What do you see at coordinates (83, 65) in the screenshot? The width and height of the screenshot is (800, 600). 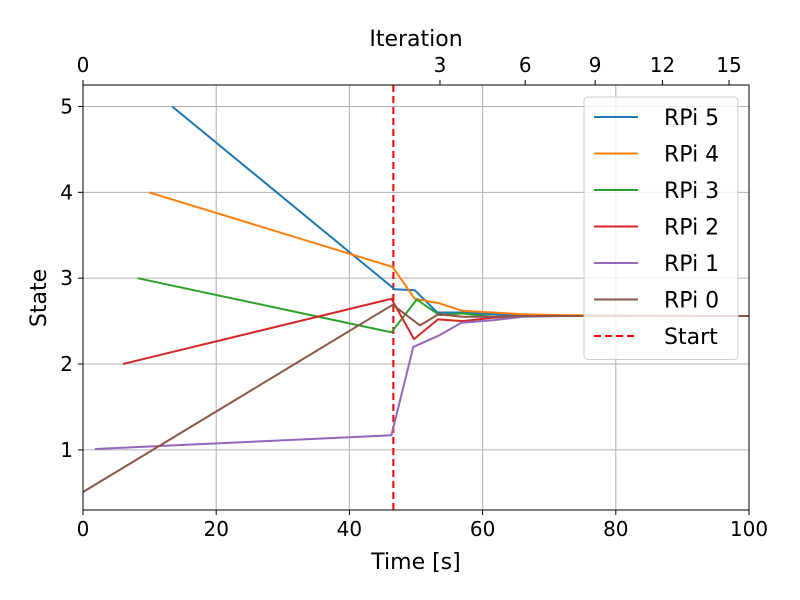 I see `top-tick-label: 0` at bounding box center [83, 65].